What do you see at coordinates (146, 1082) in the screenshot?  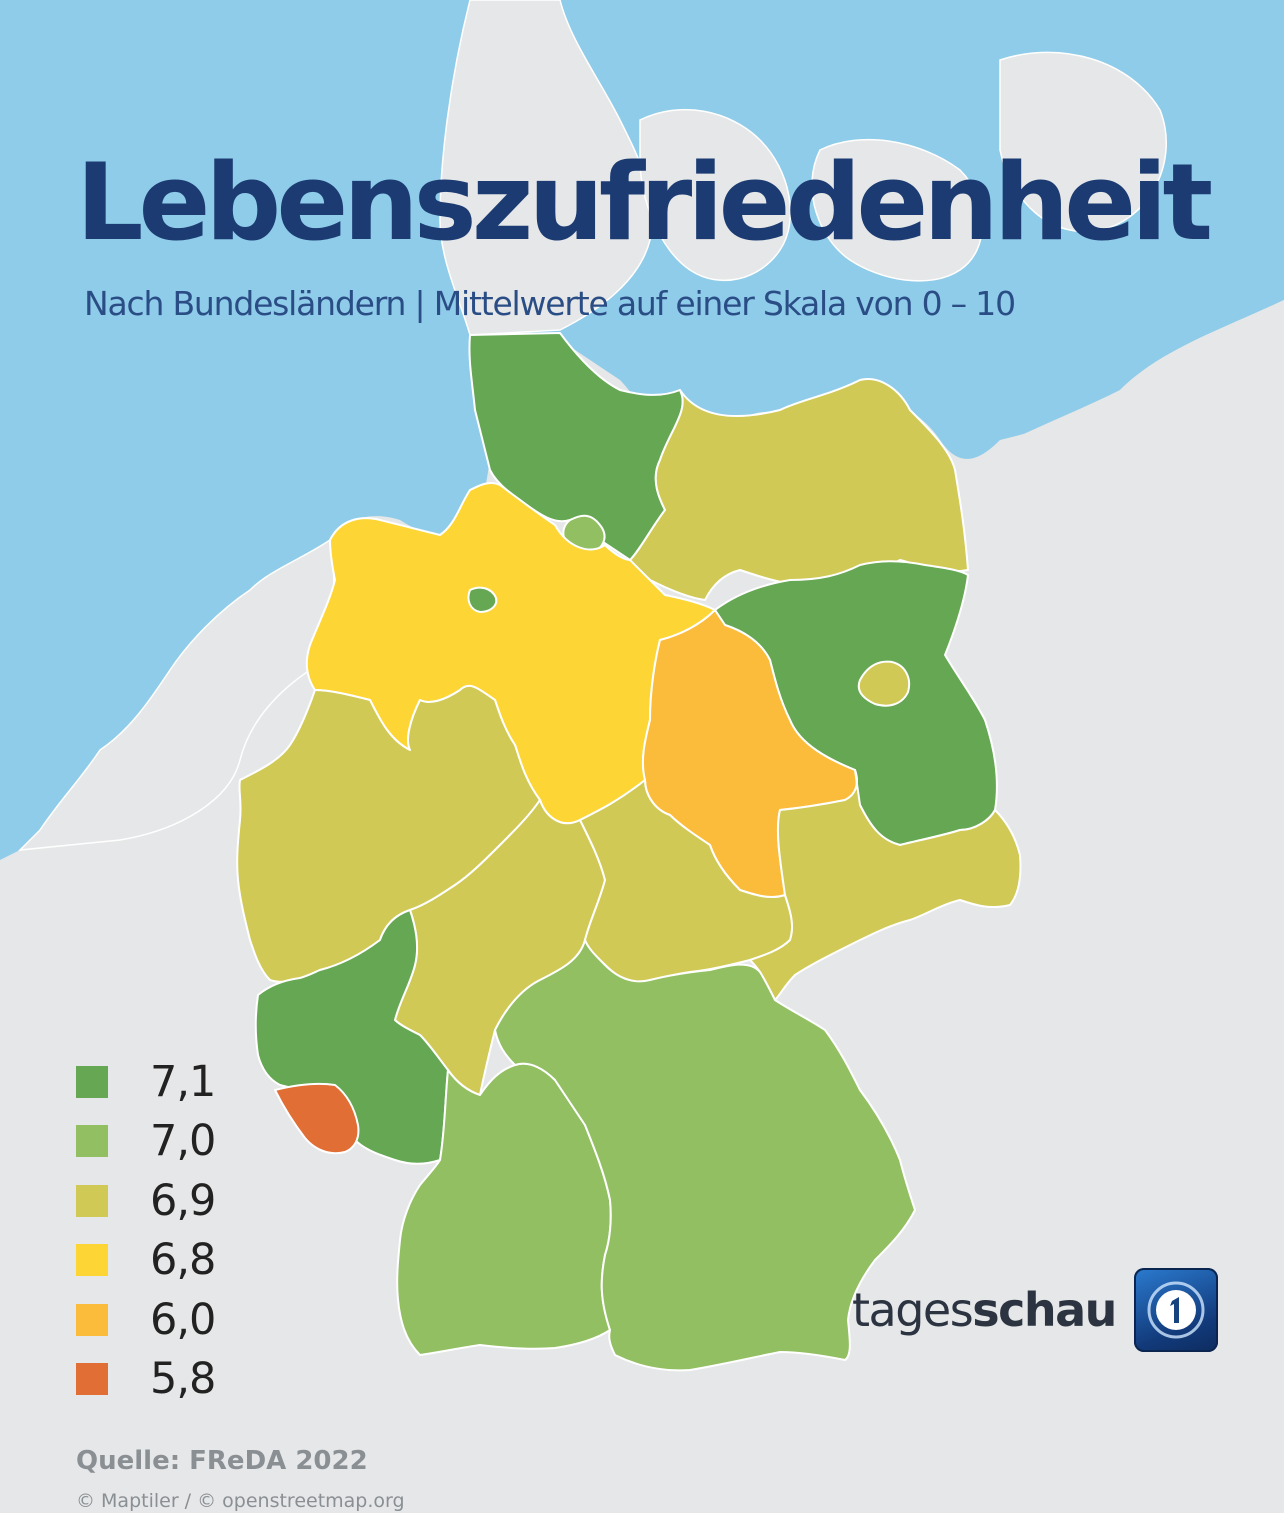 I see `legend-item: 7,1` at bounding box center [146, 1082].